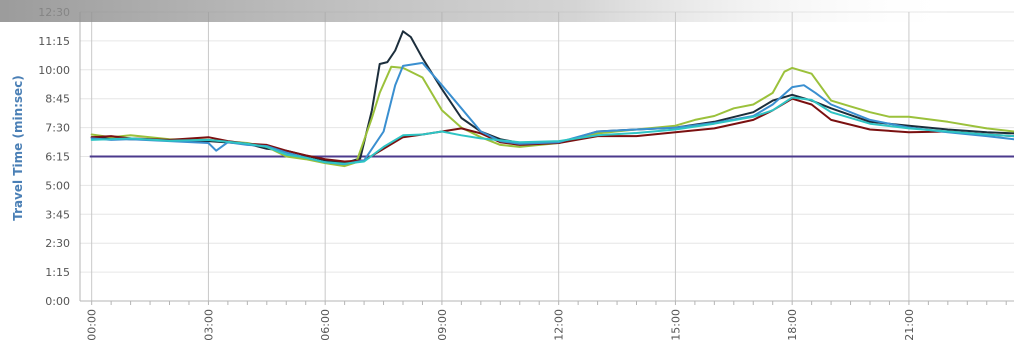 The height and width of the screenshot is (346, 1014). What do you see at coordinates (208, 325) in the screenshot?
I see `x-tick-label: 03:00` at bounding box center [208, 325].